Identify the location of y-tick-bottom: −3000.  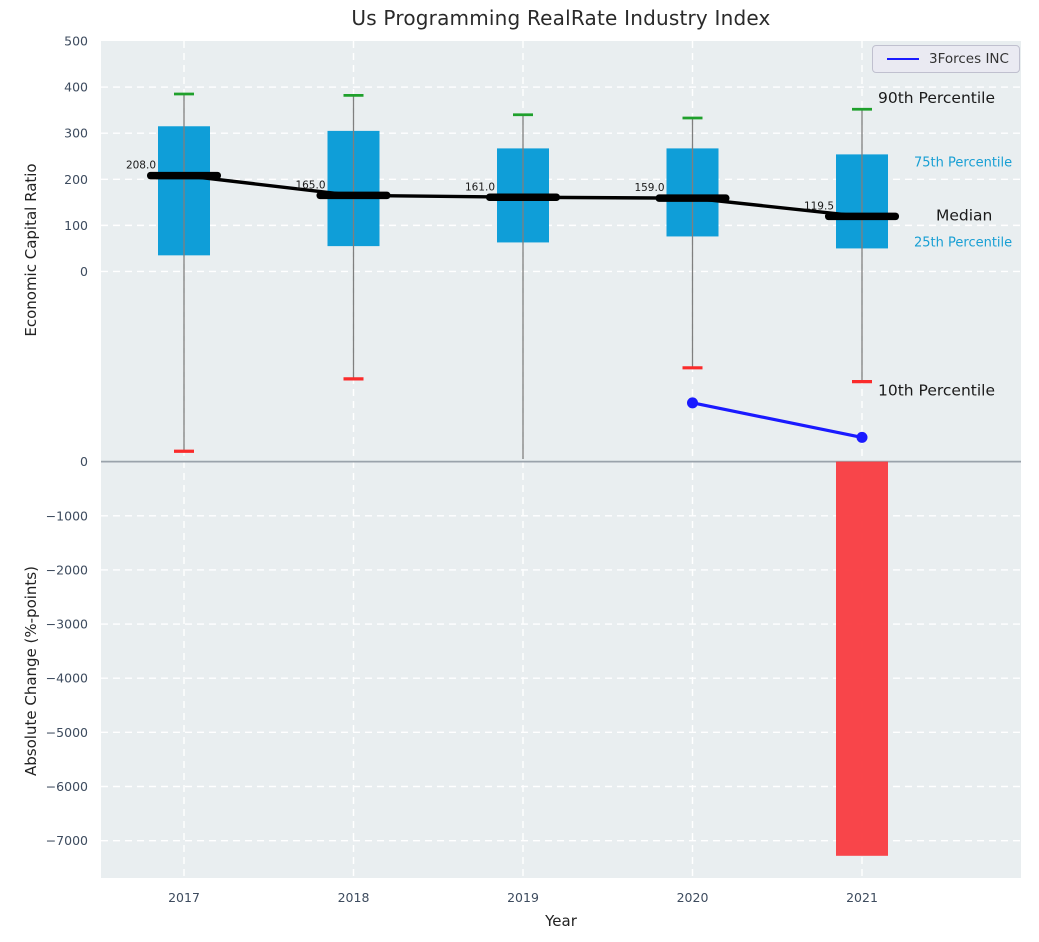
(67, 624).